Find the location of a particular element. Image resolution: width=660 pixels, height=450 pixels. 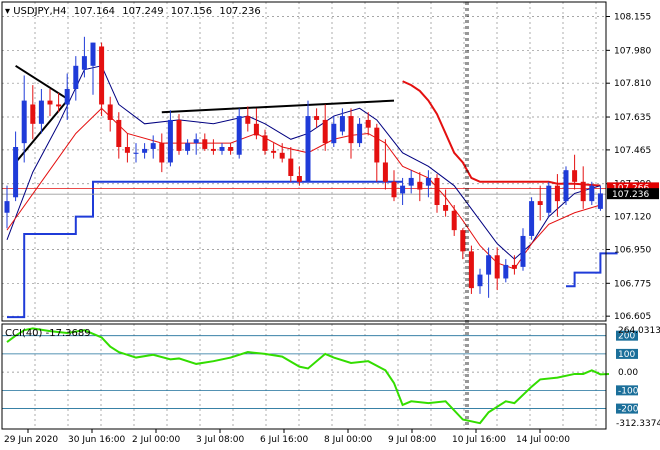

cci-title: CCI(40) -17.3689 is located at coordinates (48, 333).